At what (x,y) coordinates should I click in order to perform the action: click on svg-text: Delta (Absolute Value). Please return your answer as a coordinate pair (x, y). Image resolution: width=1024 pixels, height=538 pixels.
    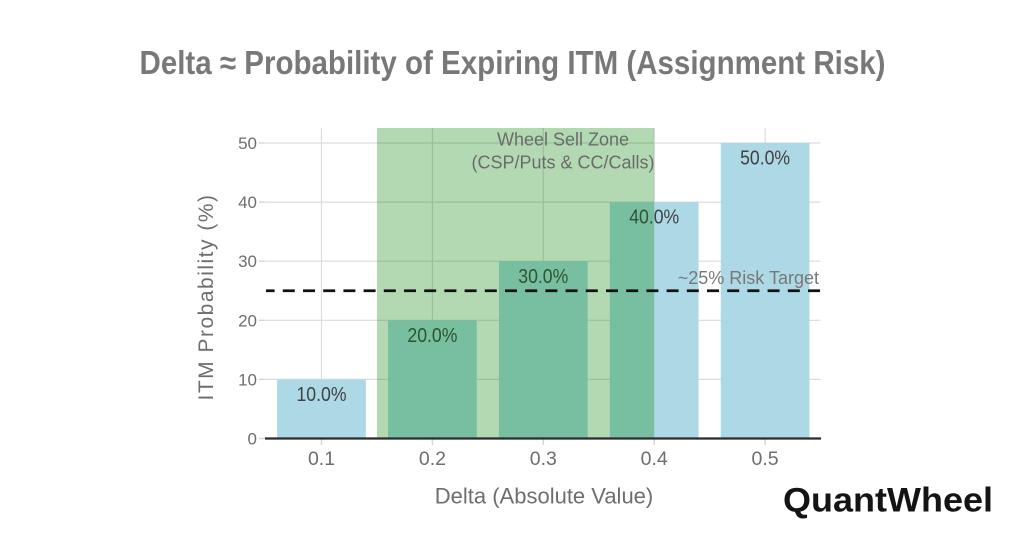
    Looking at the image, I should click on (544, 496).